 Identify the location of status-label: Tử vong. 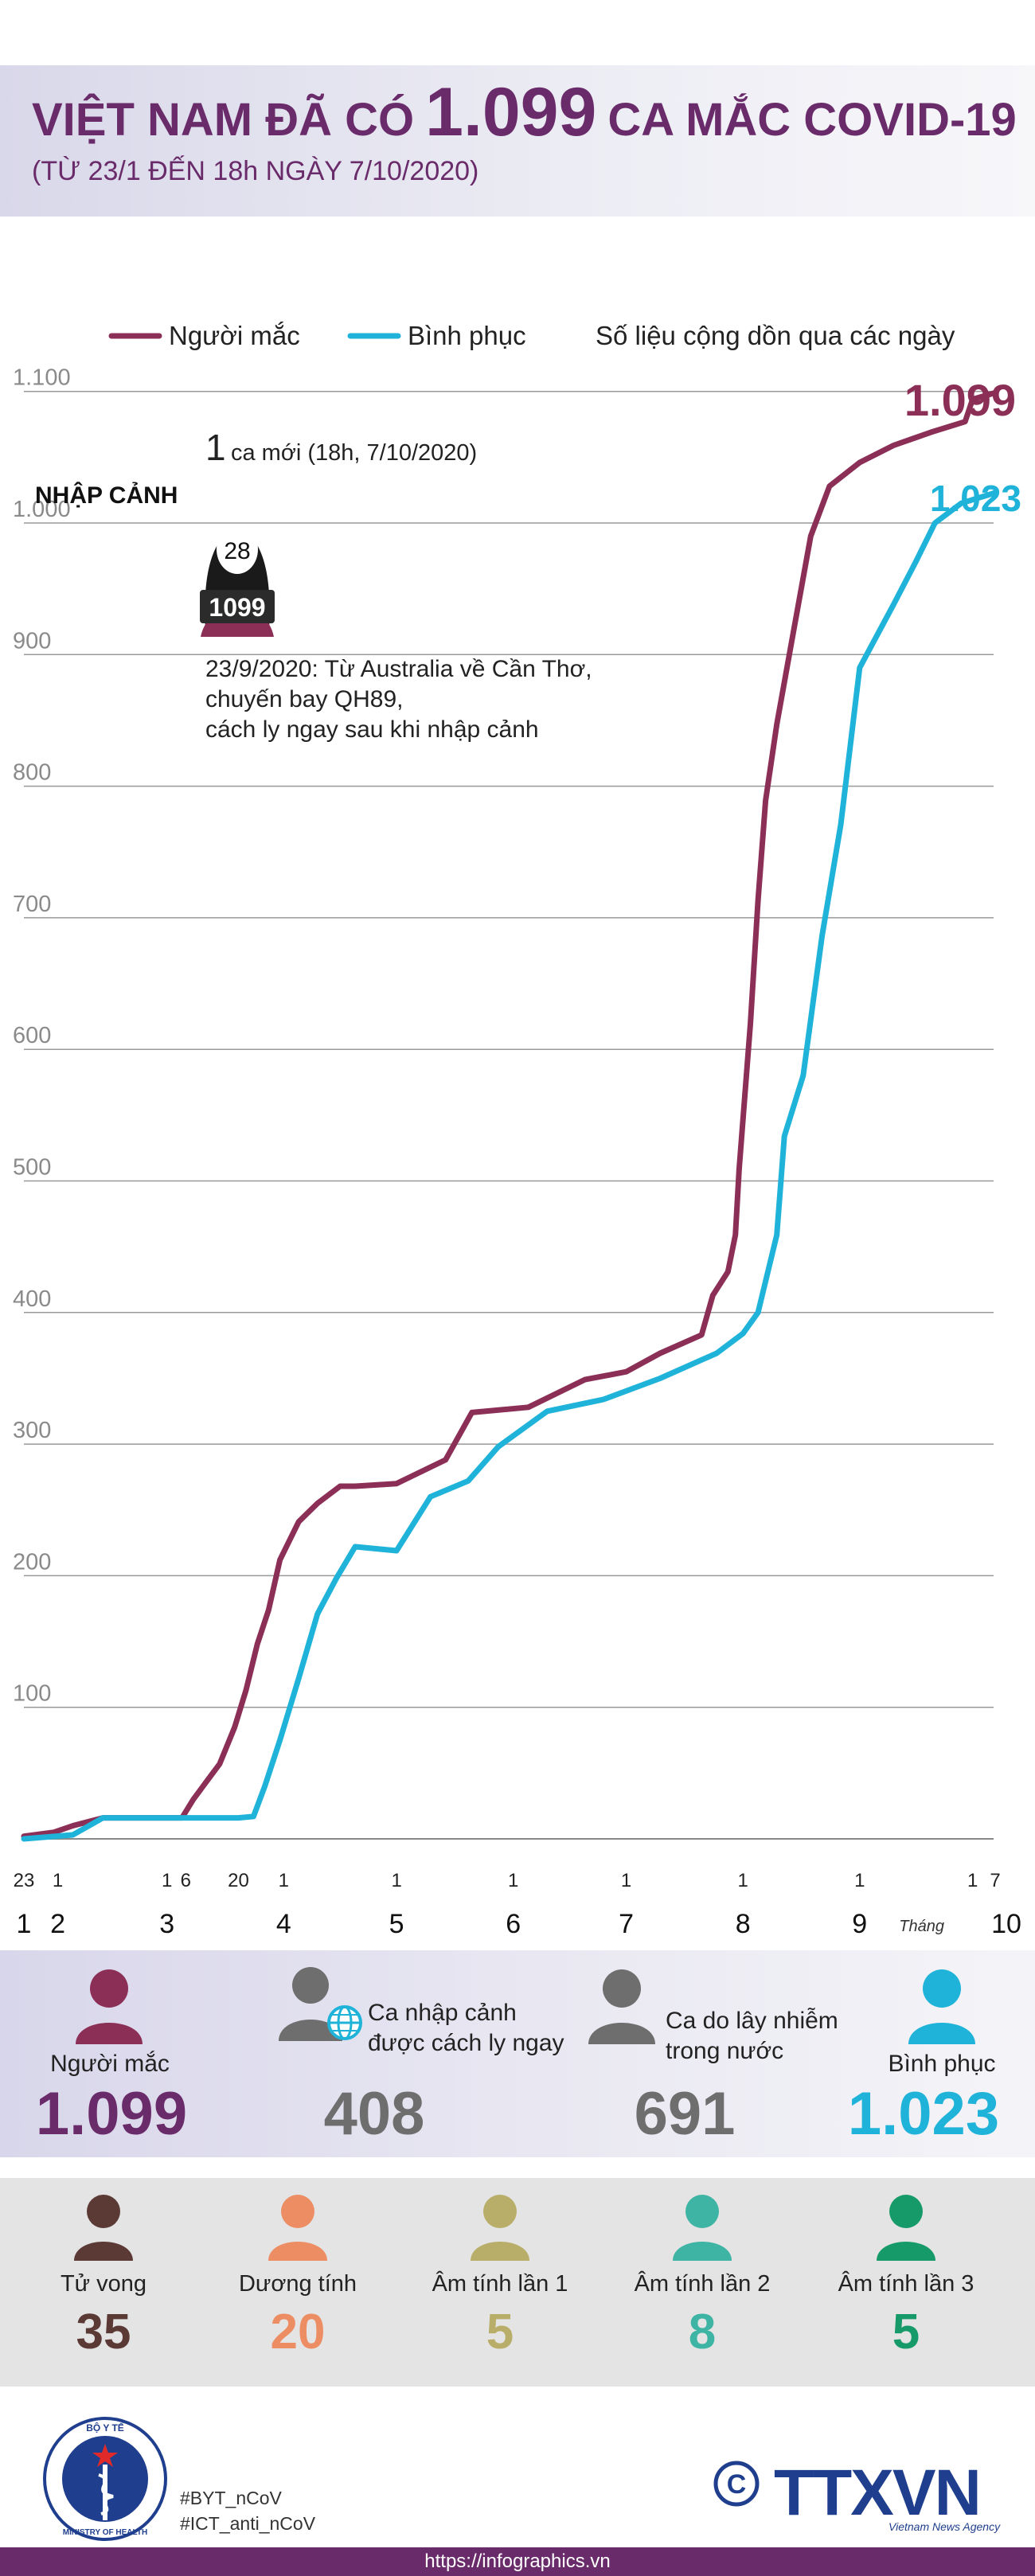
(103, 2284).